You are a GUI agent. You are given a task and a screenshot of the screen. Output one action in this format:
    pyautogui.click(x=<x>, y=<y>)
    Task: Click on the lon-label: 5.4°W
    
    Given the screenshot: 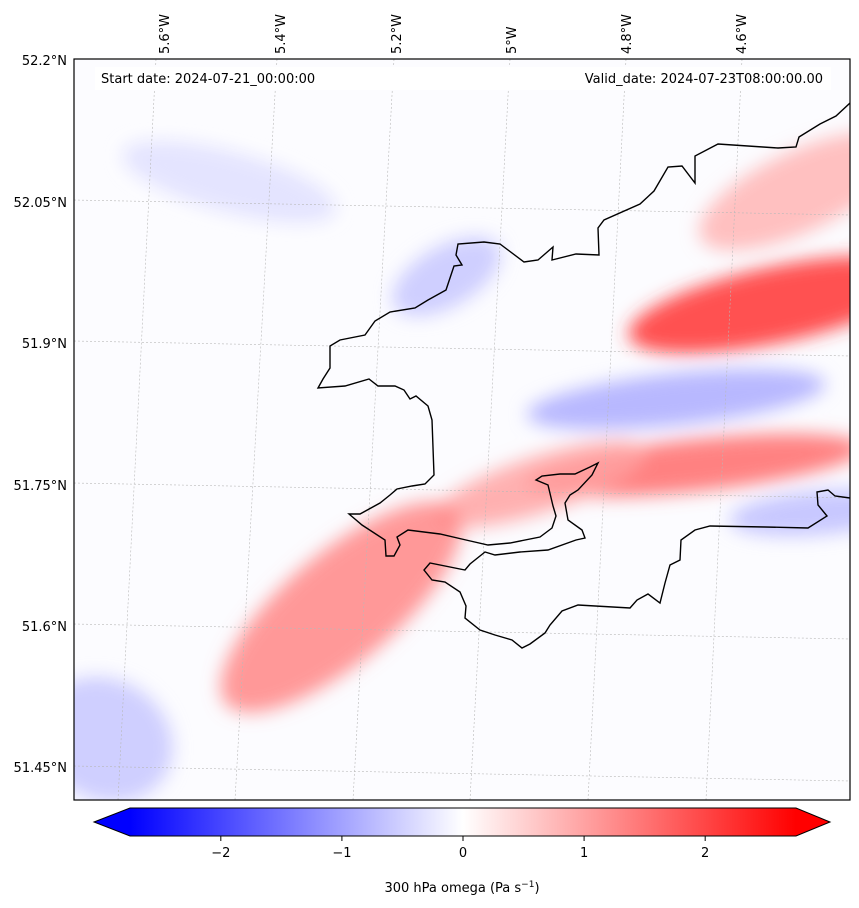 What is the action you would take?
    pyautogui.click(x=281, y=34)
    